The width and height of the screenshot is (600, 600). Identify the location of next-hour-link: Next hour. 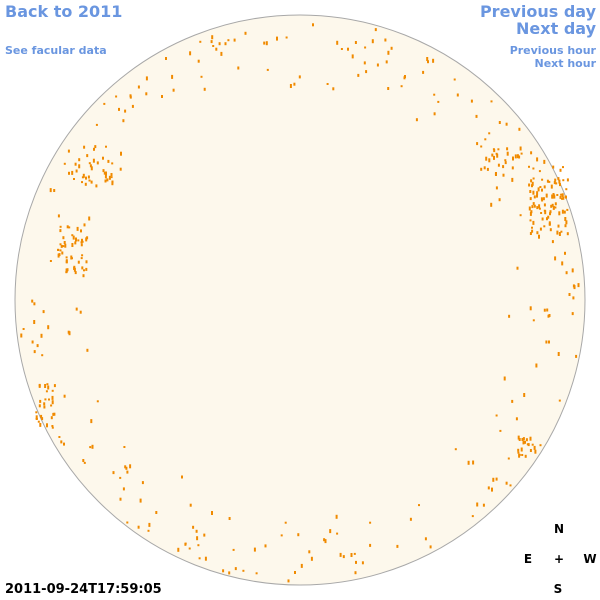
(565, 63).